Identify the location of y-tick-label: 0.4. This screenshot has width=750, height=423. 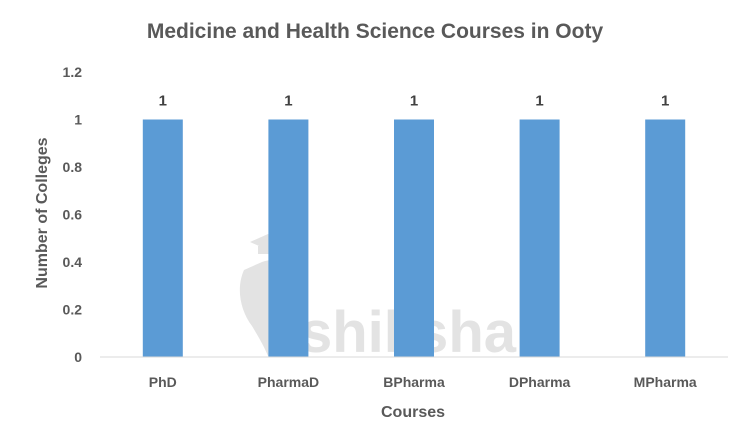
(73, 262).